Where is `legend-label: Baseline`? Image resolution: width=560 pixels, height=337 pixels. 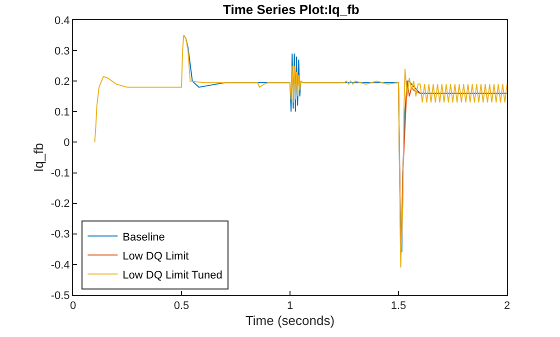 legend-label: Baseline is located at coordinates (143, 237).